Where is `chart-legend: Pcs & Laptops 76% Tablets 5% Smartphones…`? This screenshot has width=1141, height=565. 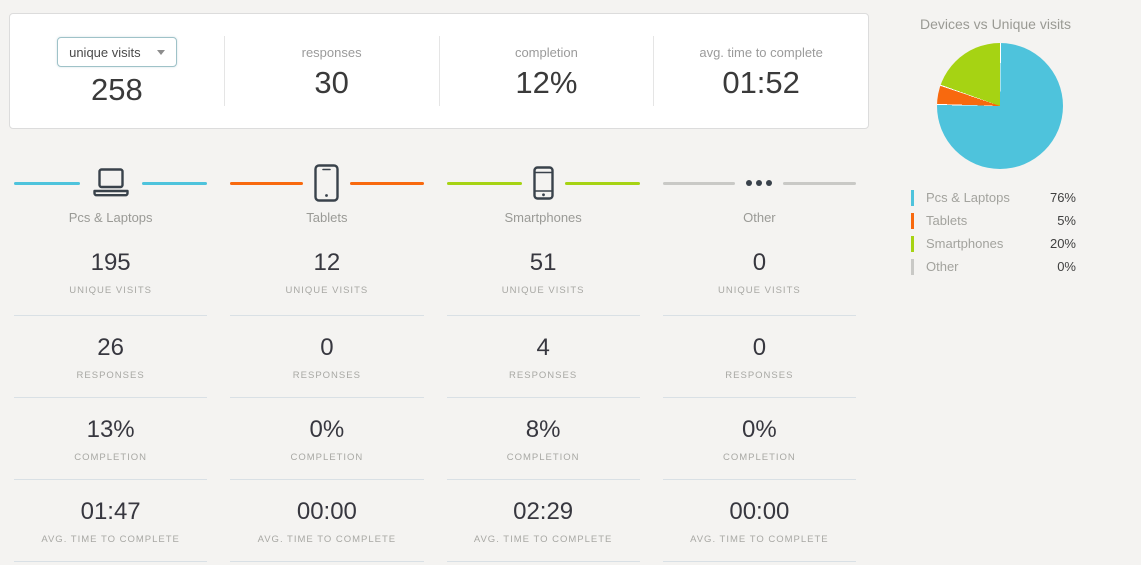 chart-legend: Pcs & Laptops 76% Tablets 5% Smartphones… is located at coordinates (993, 232).